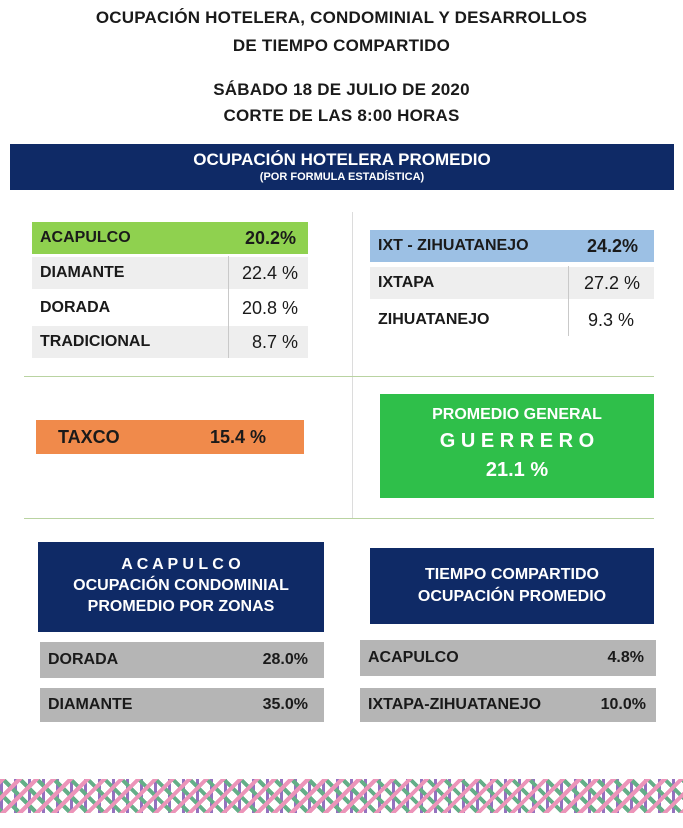 Image resolution: width=683 pixels, height=828 pixels. What do you see at coordinates (508, 658) in the screenshot?
I see `tiempo-row: ACAPULCO 4.8%` at bounding box center [508, 658].